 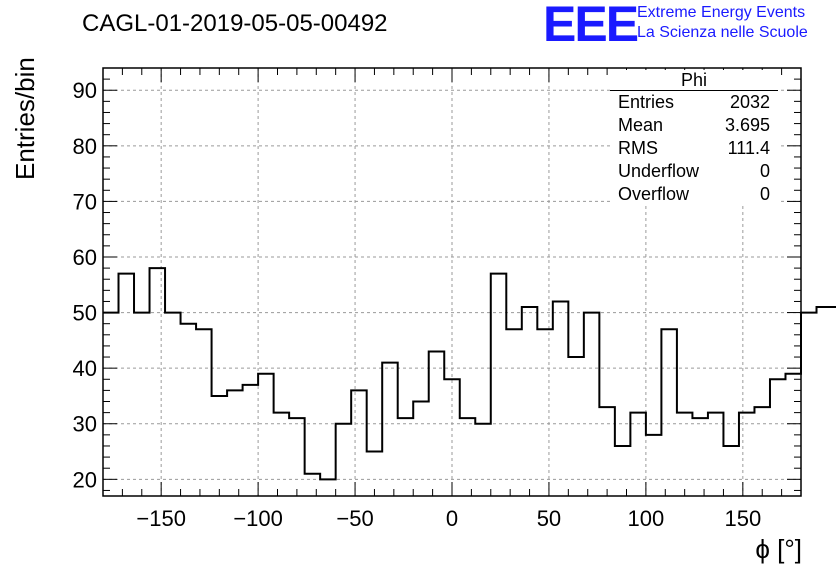 What do you see at coordinates (549, 518) in the screenshot?
I see `x-tick-label: 50` at bounding box center [549, 518].